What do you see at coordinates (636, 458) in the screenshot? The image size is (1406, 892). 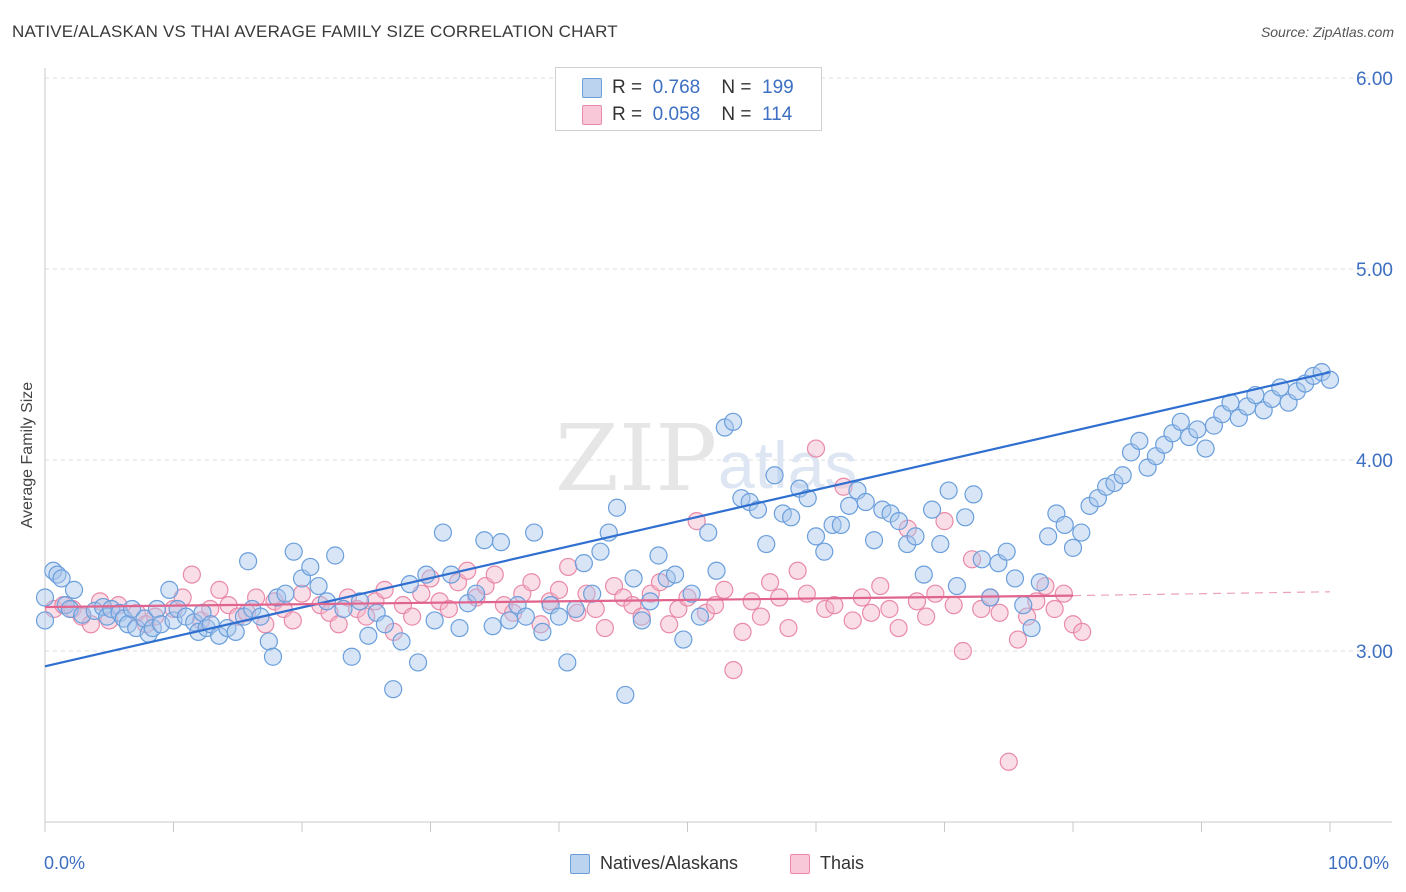 I see `watermark-text: ZIP` at bounding box center [636, 458].